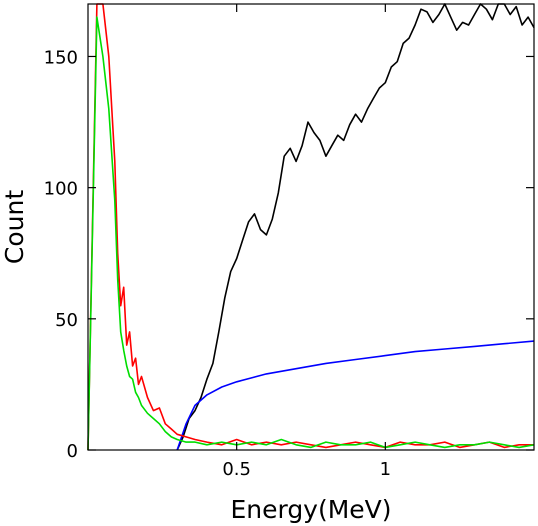 Image resolution: width=538 pixels, height=526 pixels. I want to click on y-tick-label: 50, so click(66, 320).